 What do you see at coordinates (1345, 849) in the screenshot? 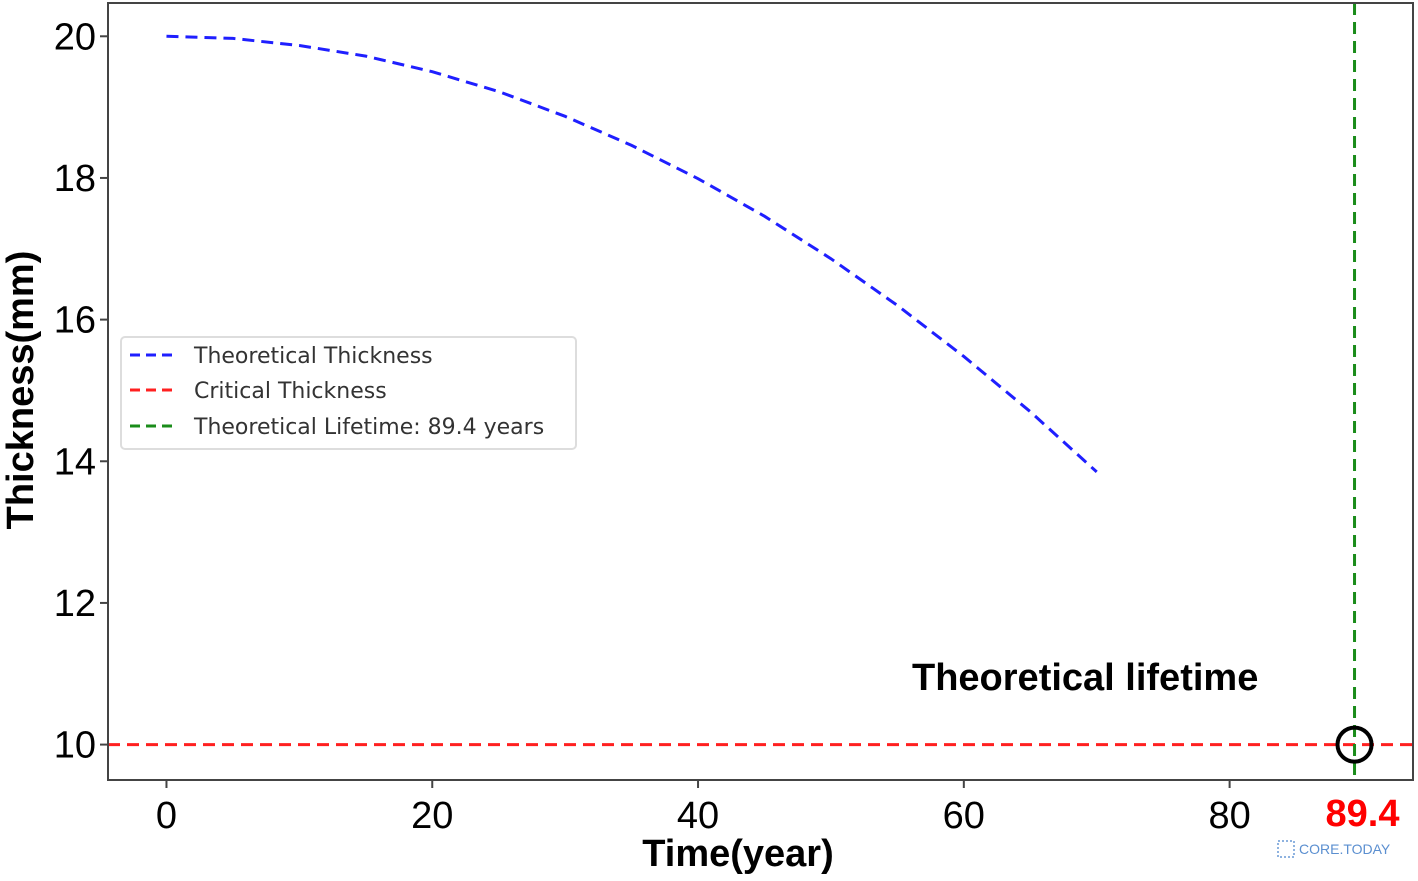
I see `watermark-text: CORE.TODAY` at bounding box center [1345, 849].